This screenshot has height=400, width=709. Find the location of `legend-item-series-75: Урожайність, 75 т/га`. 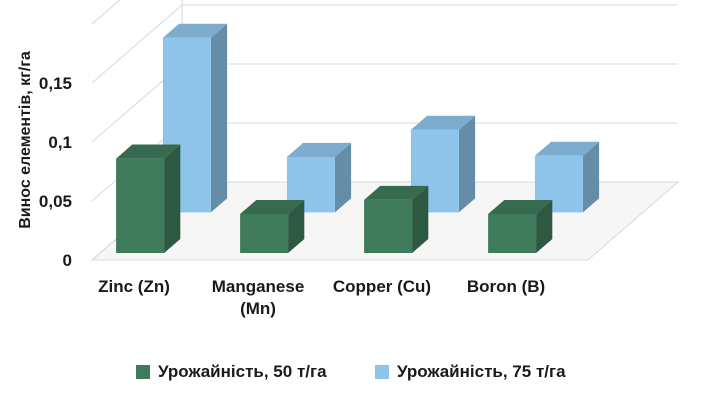

legend-item-series-75: Урожайність, 75 т/га is located at coordinates (470, 372).